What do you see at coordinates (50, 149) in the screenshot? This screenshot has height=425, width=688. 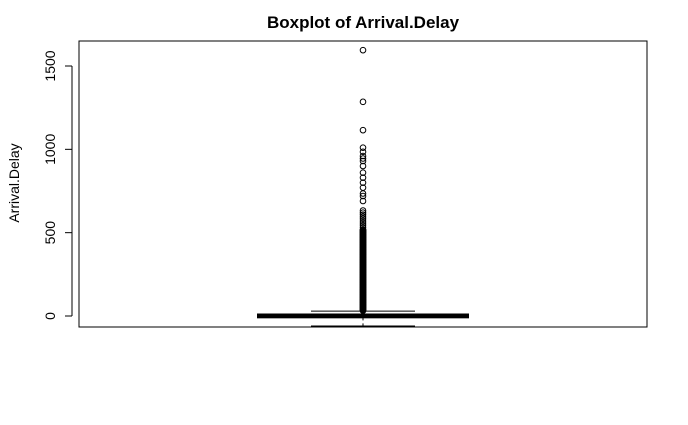 I see `y-tick-label: 1000` at bounding box center [50, 149].